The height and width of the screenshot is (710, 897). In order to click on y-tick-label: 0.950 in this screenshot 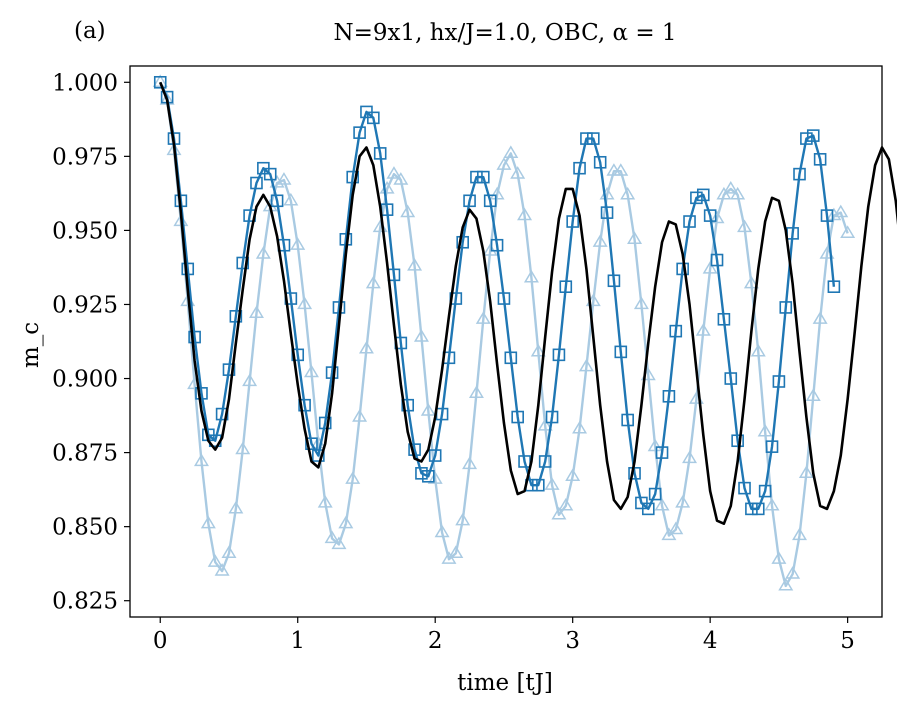, I will do `click(85, 231)`.